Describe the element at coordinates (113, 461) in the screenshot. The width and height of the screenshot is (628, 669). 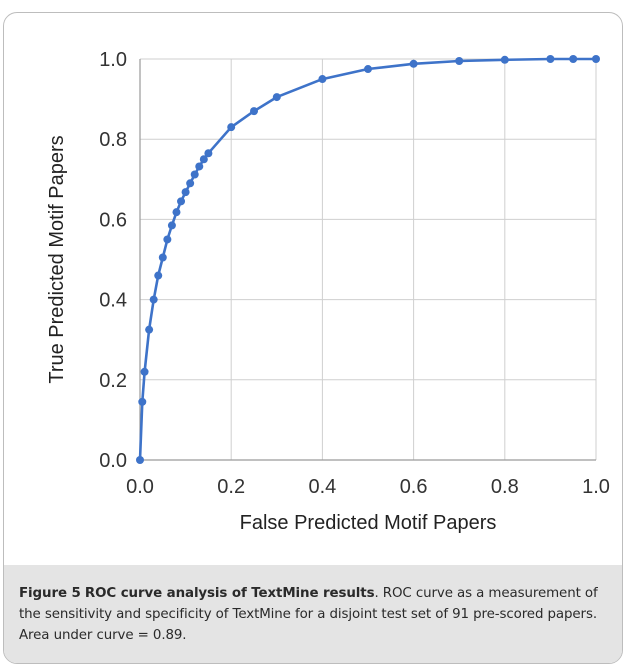
I see `y-tick-label: 0.0` at that location.